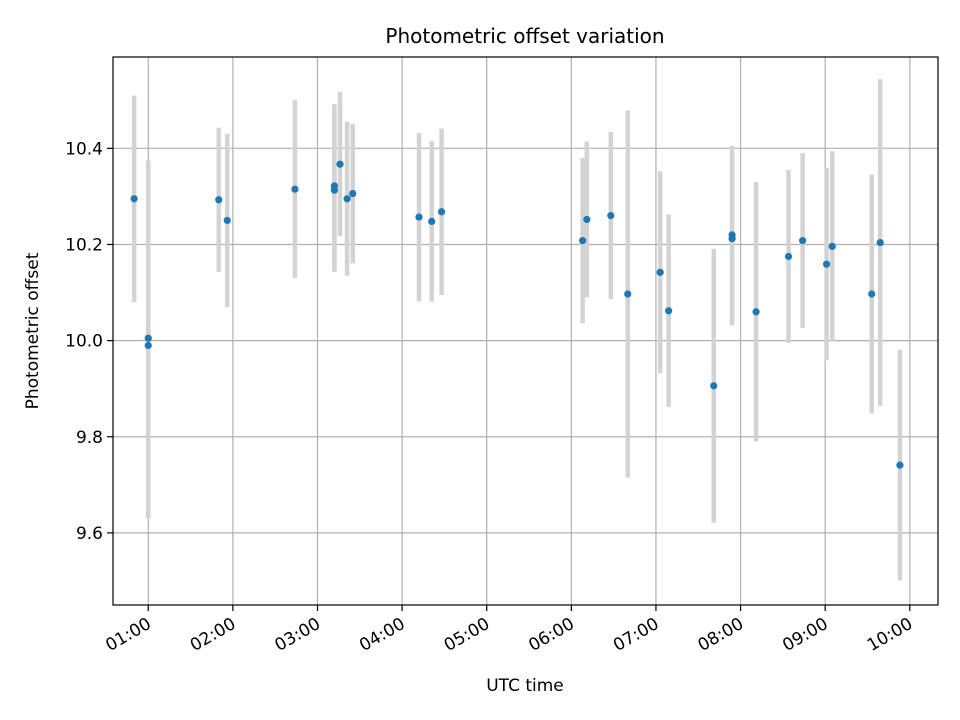 This screenshot has height=720, width=960. I want to click on y-tick-label: 9.6, so click(89, 534).